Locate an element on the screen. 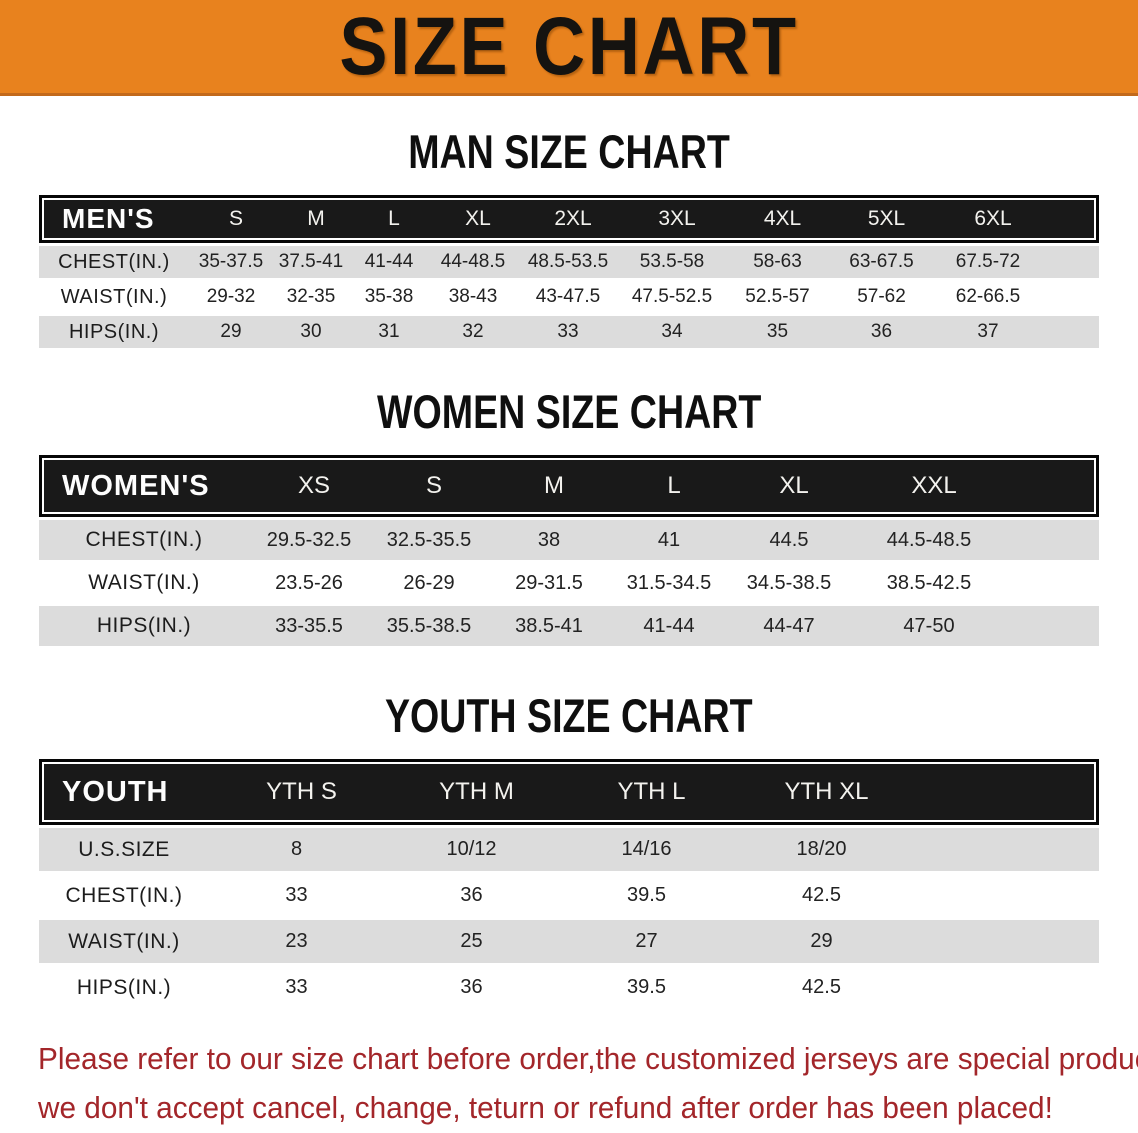  youth-size-value: 18/20 is located at coordinates (821, 849).